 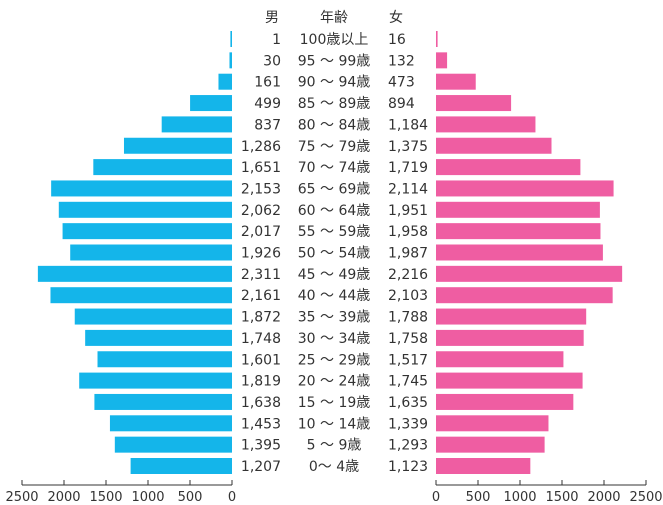 What do you see at coordinates (334, 83) in the screenshot?
I see `age-group-label: 90 ～ 94歳` at bounding box center [334, 83].